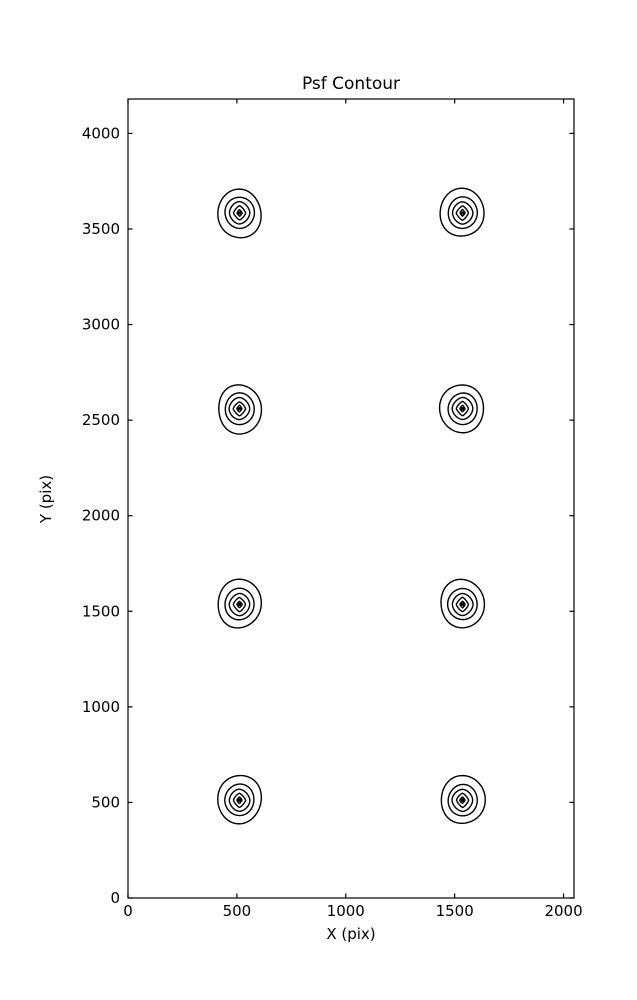 The width and height of the screenshot is (637, 1000). I want to click on y-tick-label: 0, so click(115, 898).